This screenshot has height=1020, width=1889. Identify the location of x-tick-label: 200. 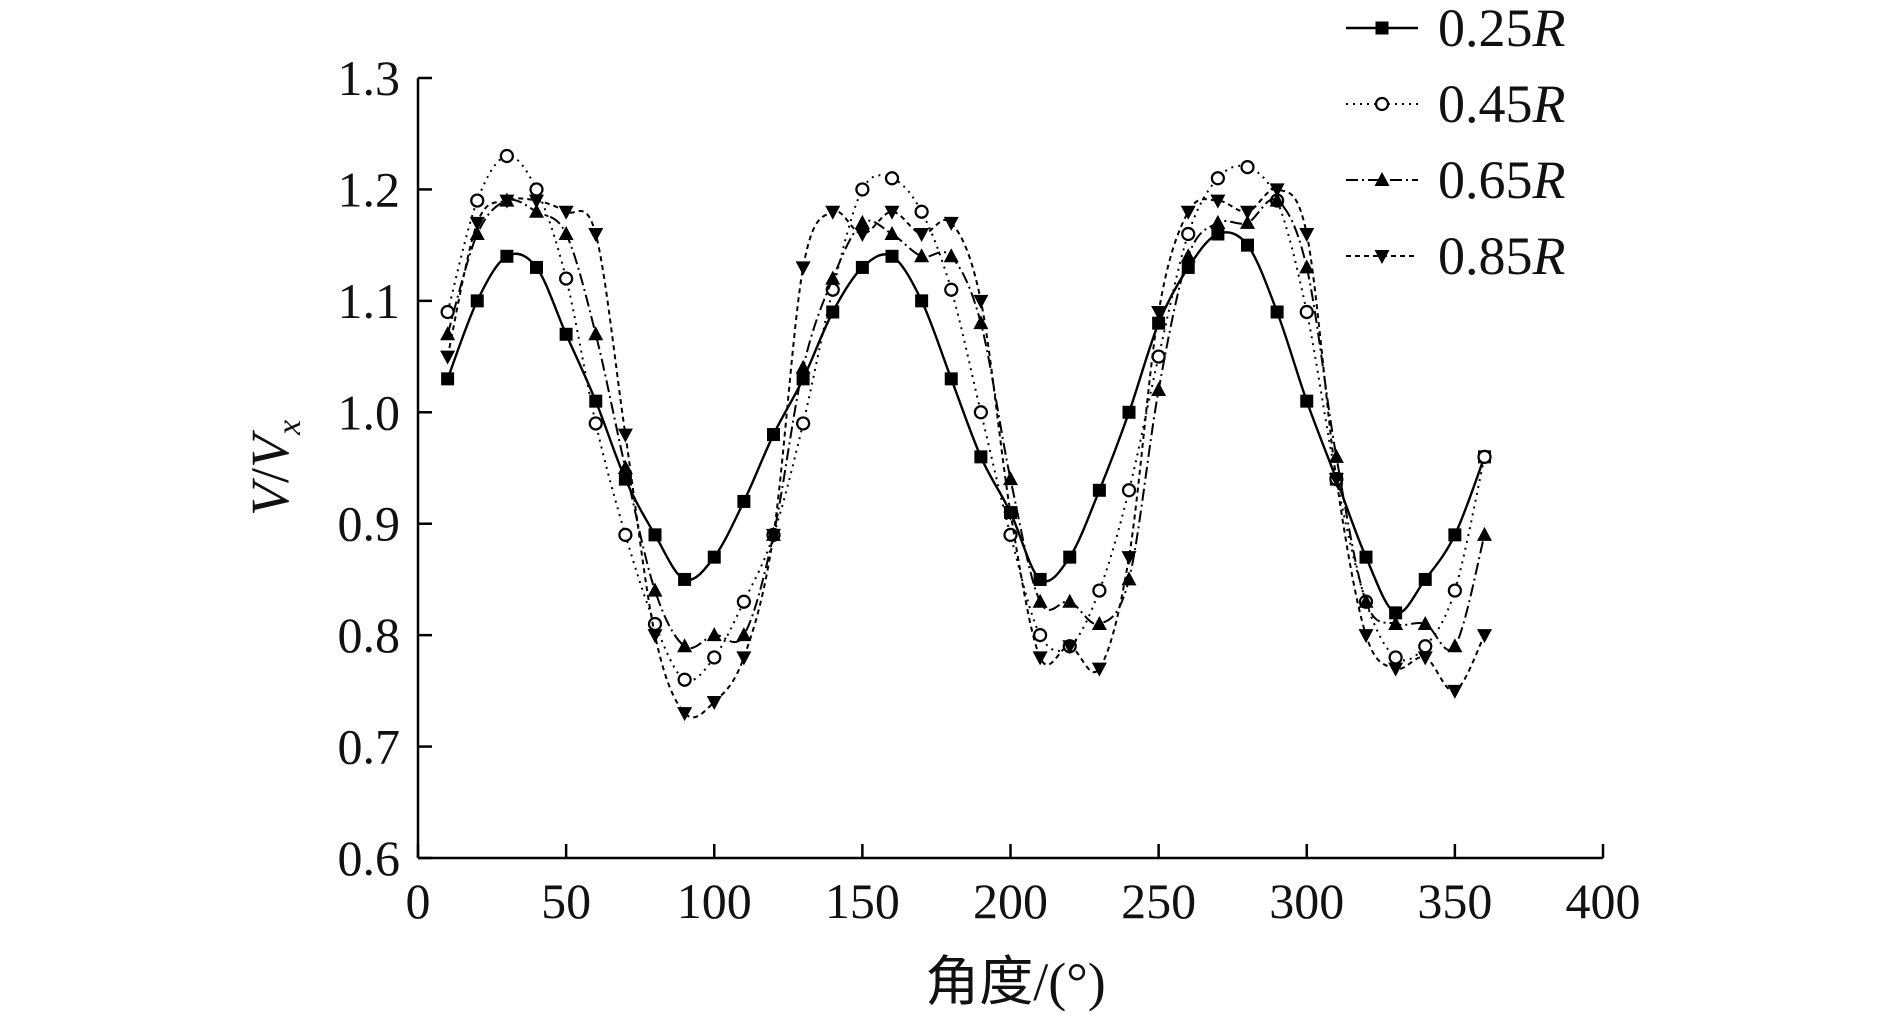
(1010, 901).